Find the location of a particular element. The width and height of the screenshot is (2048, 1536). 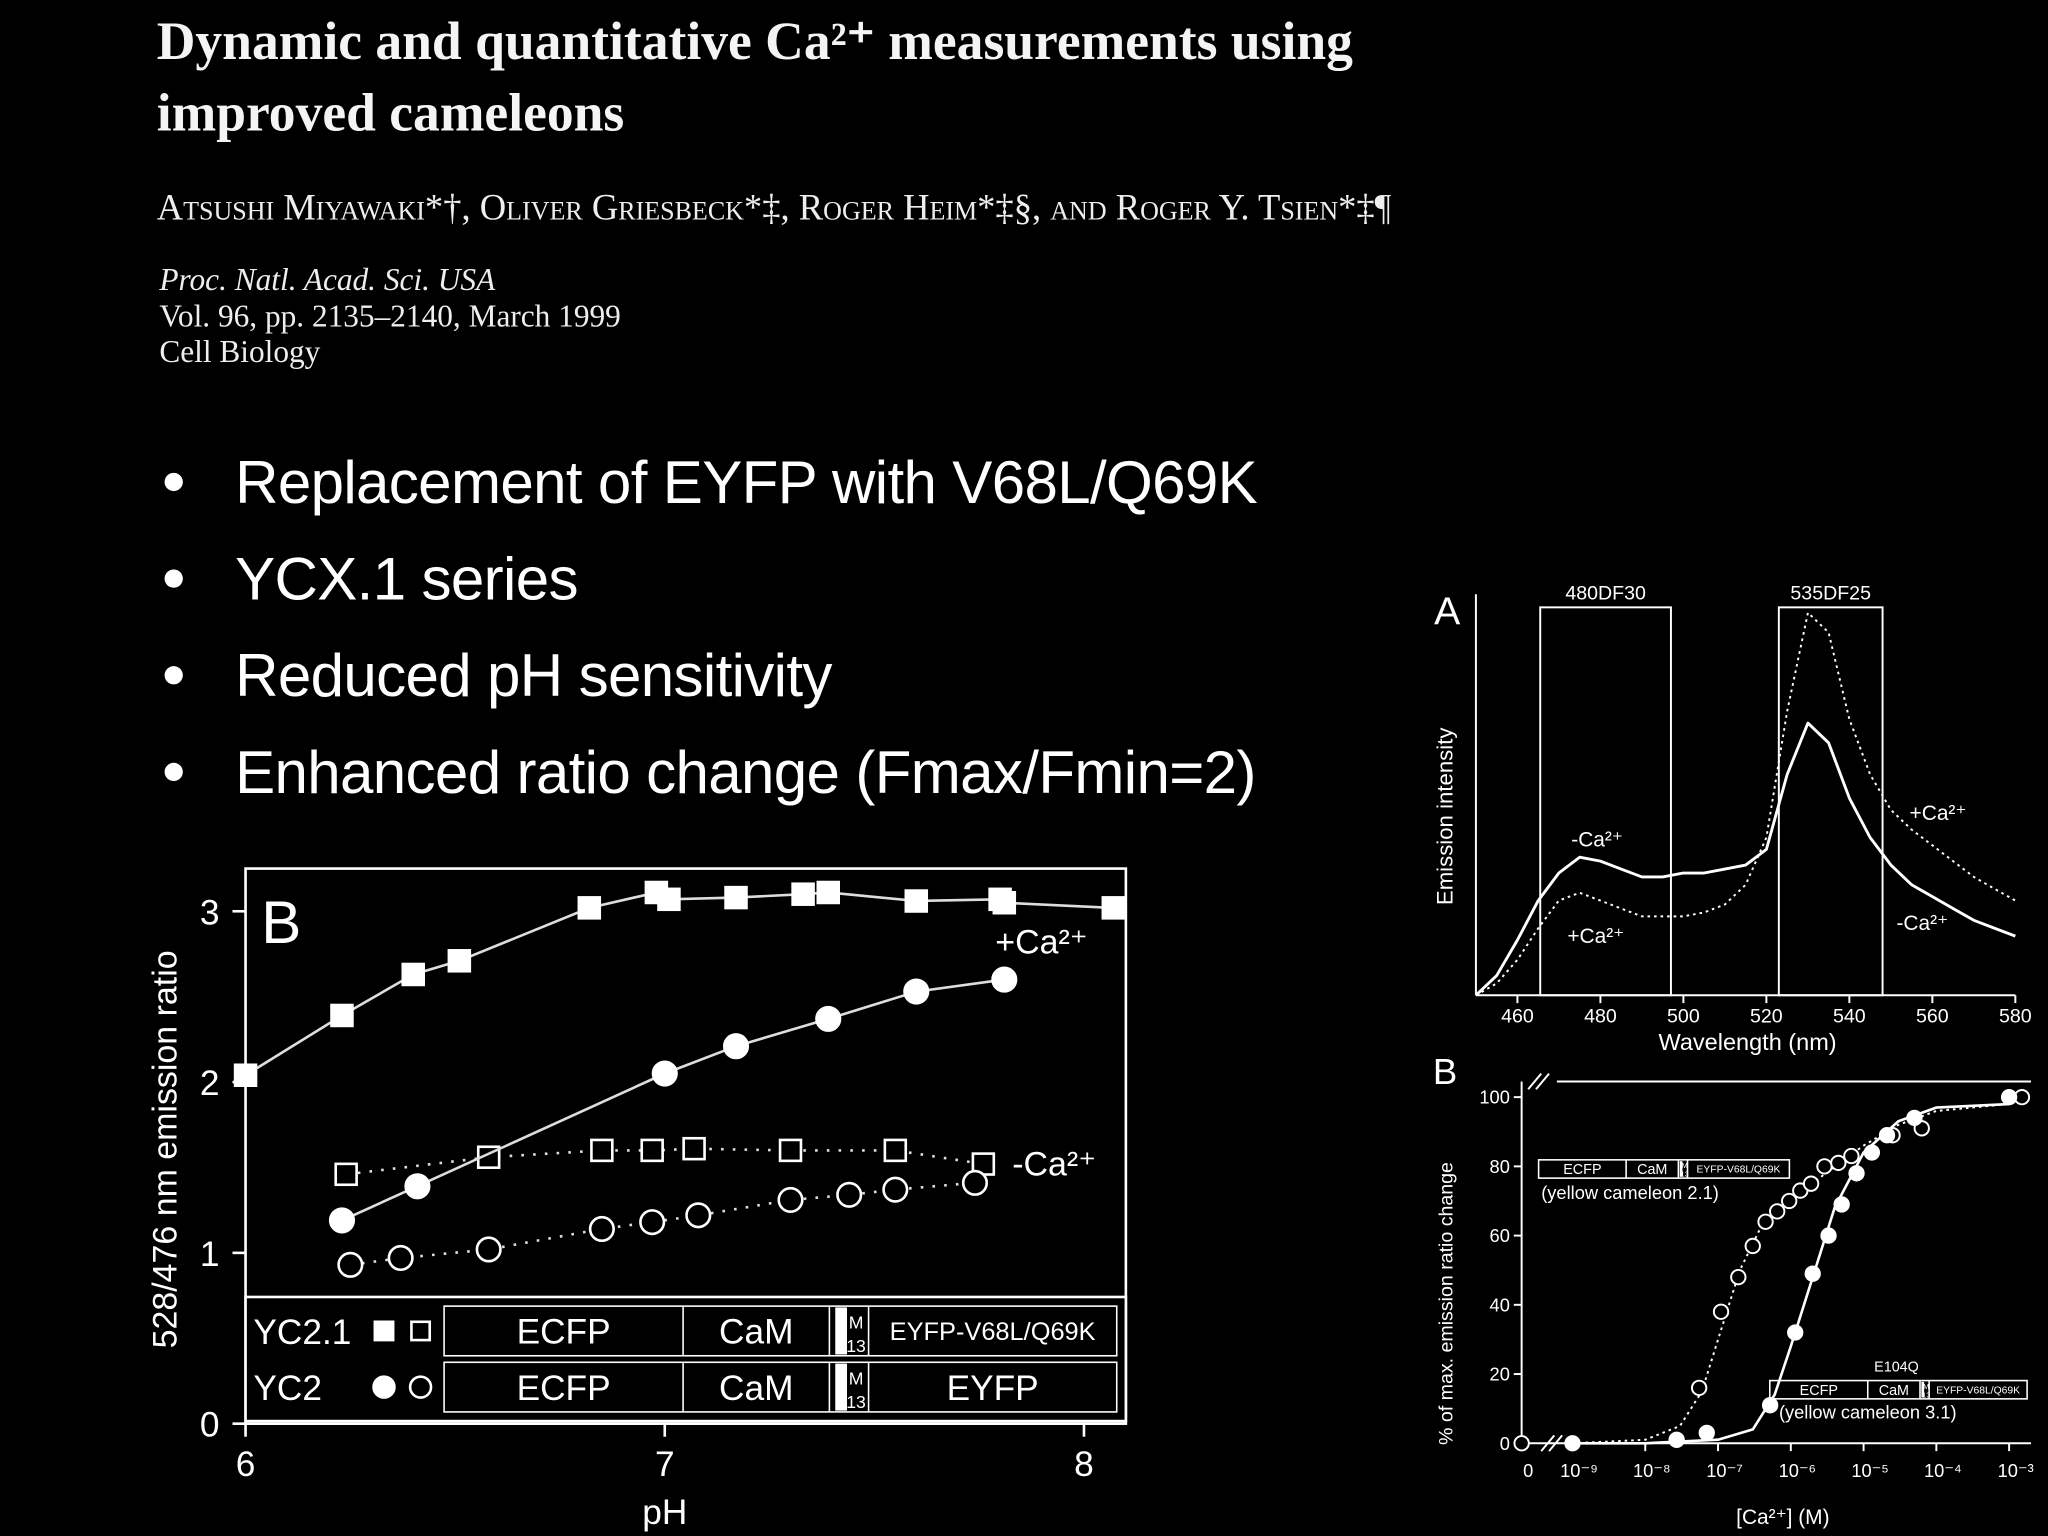

filter-label: 535DF25 is located at coordinates (1830, 594).